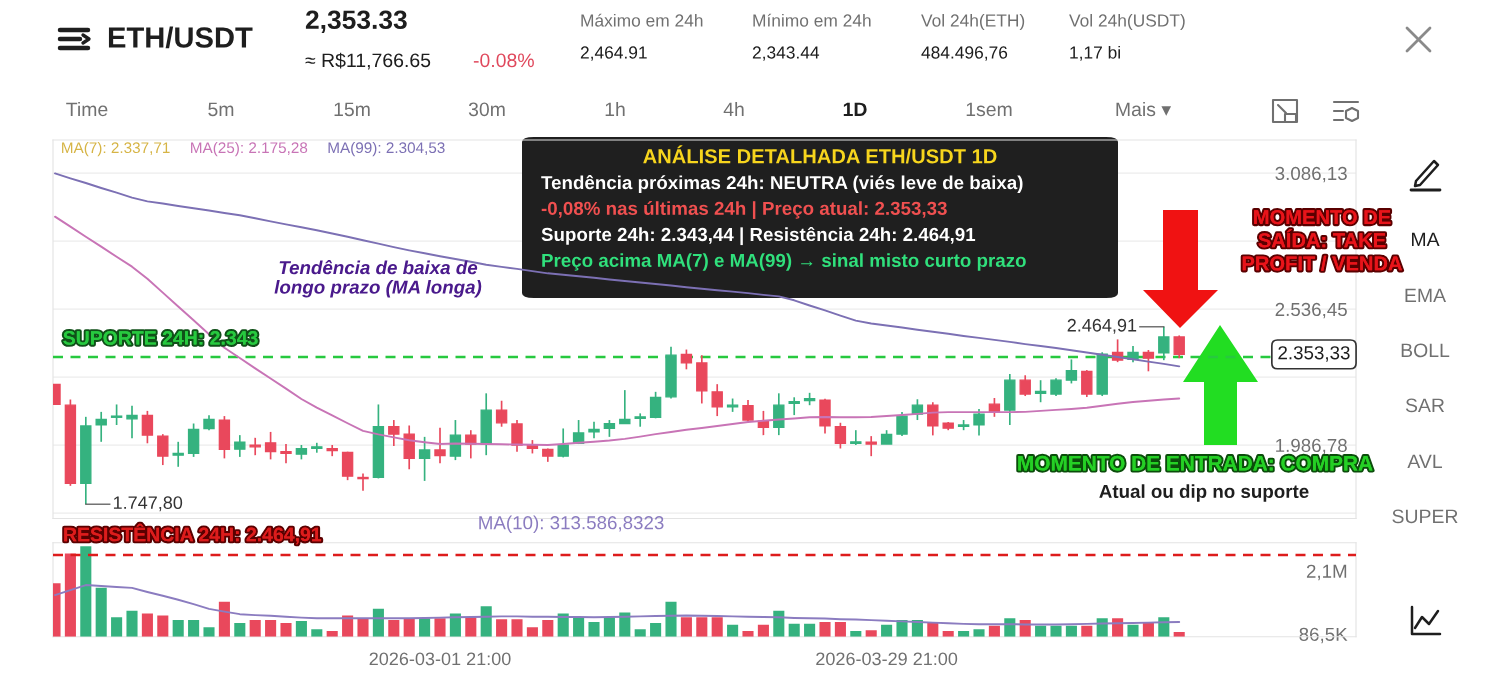 Image resolution: width=1488 pixels, height=688 pixels. I want to click on text: Máximo em 24h, so click(642, 20).